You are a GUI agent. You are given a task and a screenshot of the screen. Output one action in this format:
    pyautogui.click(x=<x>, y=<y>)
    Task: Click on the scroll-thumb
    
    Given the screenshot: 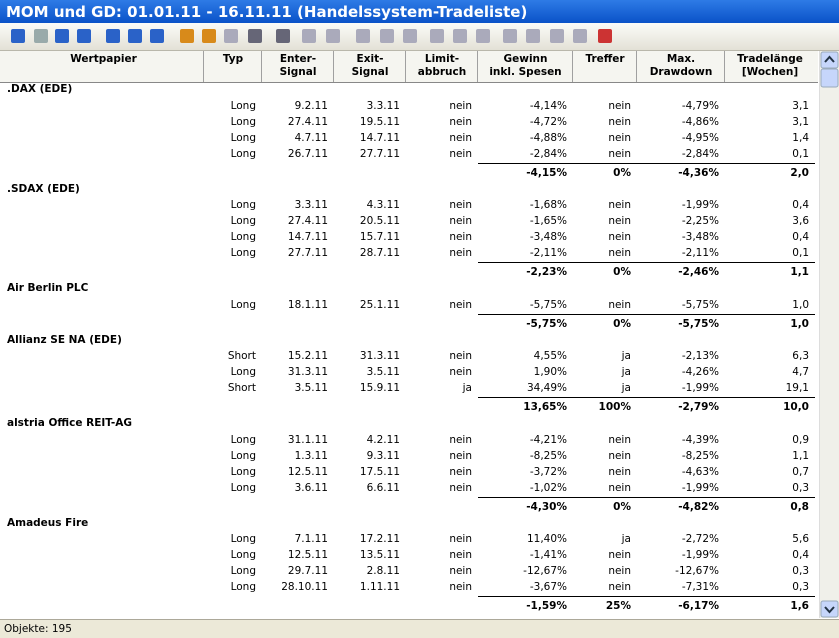 What is the action you would take?
    pyautogui.click(x=829, y=78)
    